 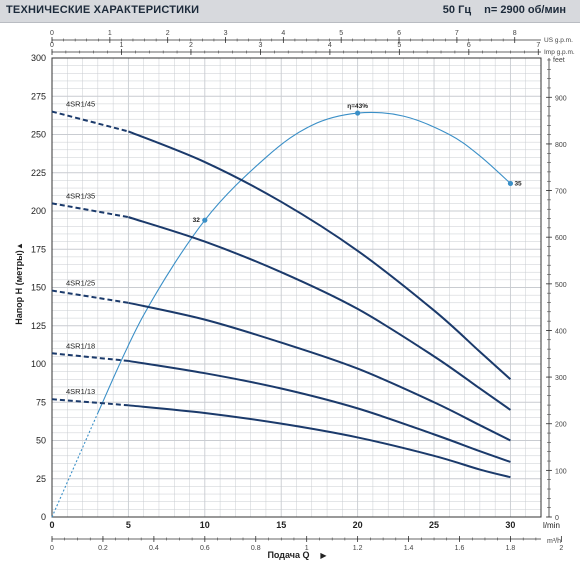 What do you see at coordinates (110, 33) in the screenshot?
I see `us-gpm-tick-label: 1` at bounding box center [110, 33].